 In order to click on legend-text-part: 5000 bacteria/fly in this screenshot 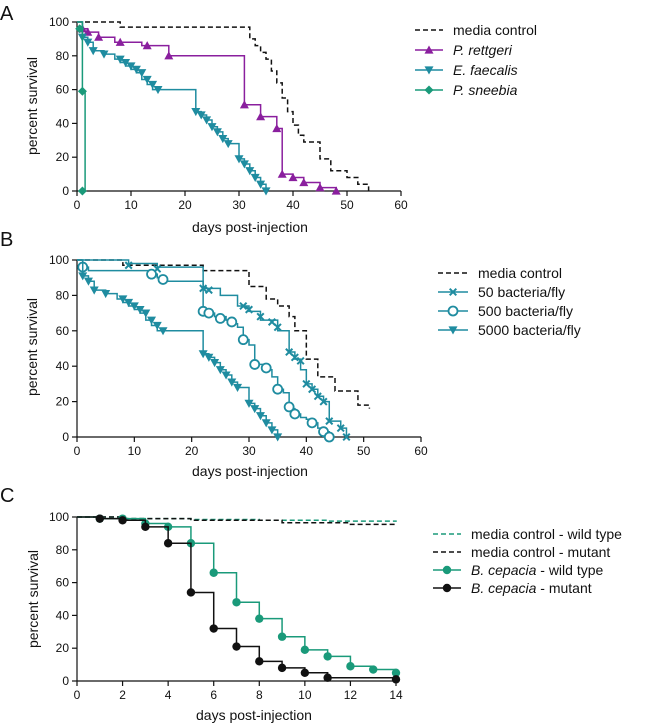, I will do `click(529, 330)`.